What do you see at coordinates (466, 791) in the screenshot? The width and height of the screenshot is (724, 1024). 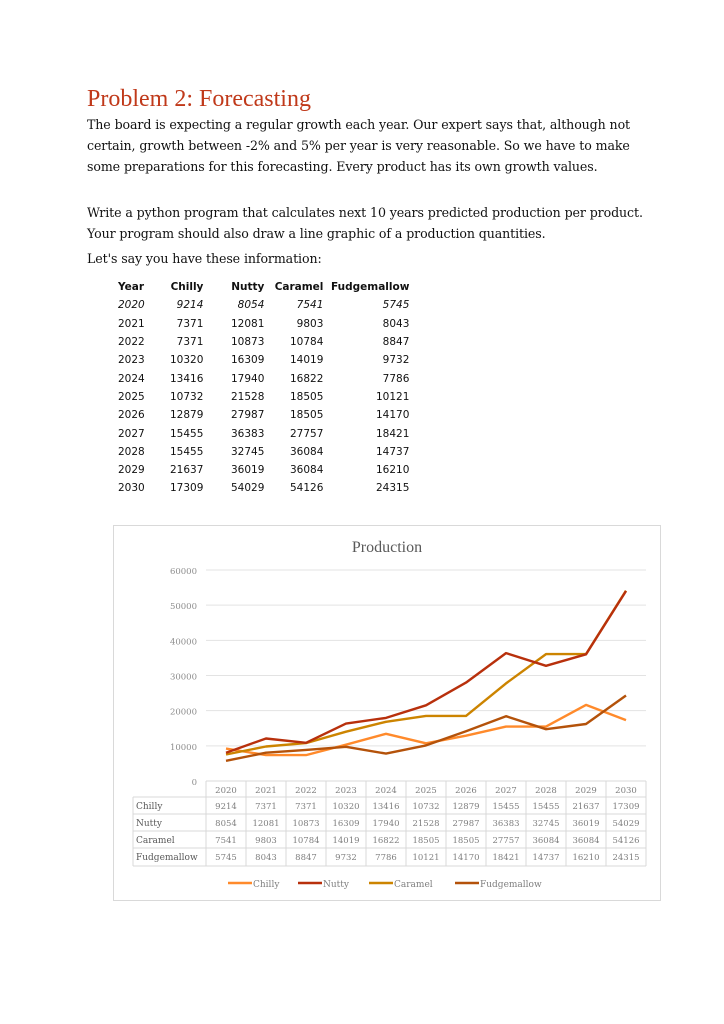 I see `x-tick-label: 2026` at bounding box center [466, 791].